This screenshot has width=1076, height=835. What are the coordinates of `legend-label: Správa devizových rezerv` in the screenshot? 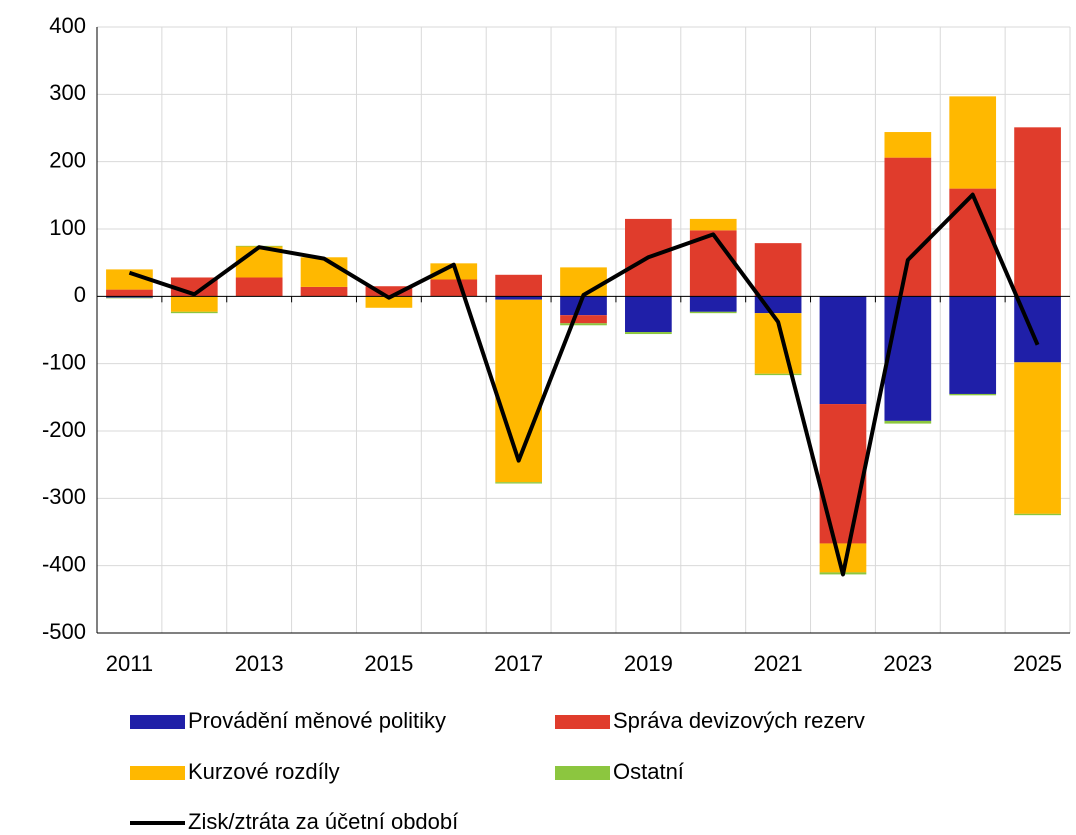 It's located at (739, 720).